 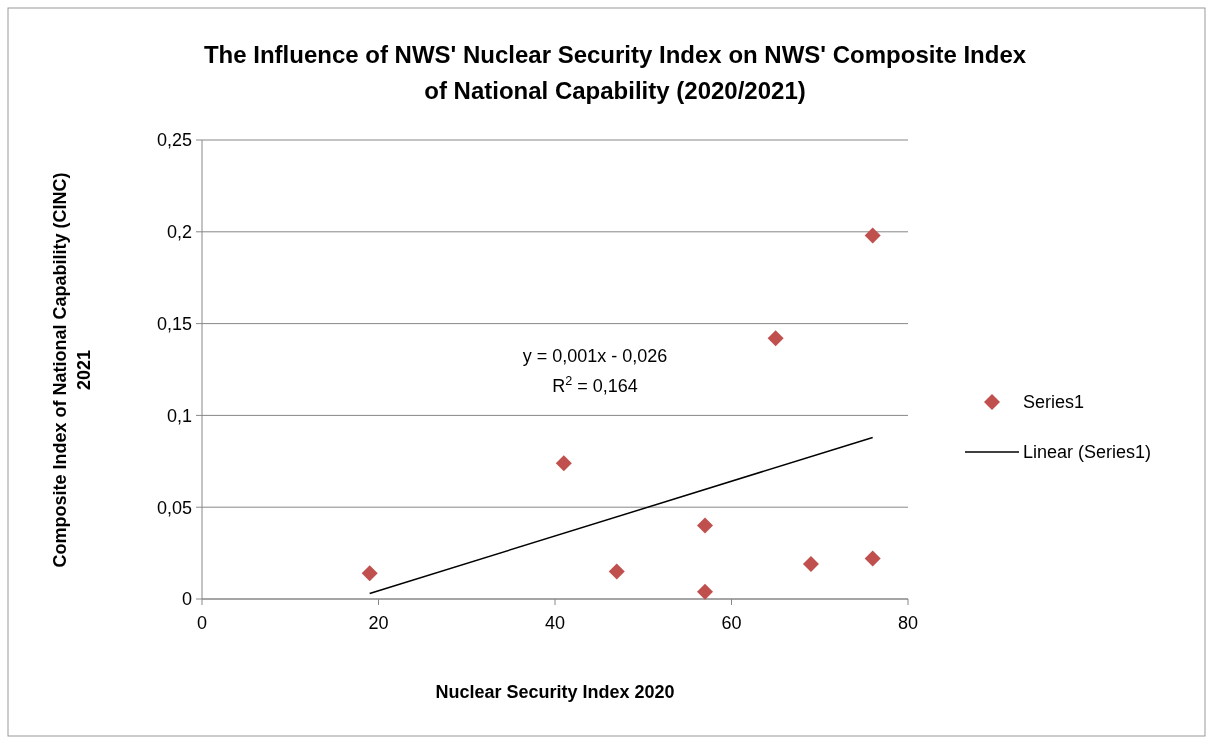 I want to click on x-tick-label: 40, so click(x=555, y=623).